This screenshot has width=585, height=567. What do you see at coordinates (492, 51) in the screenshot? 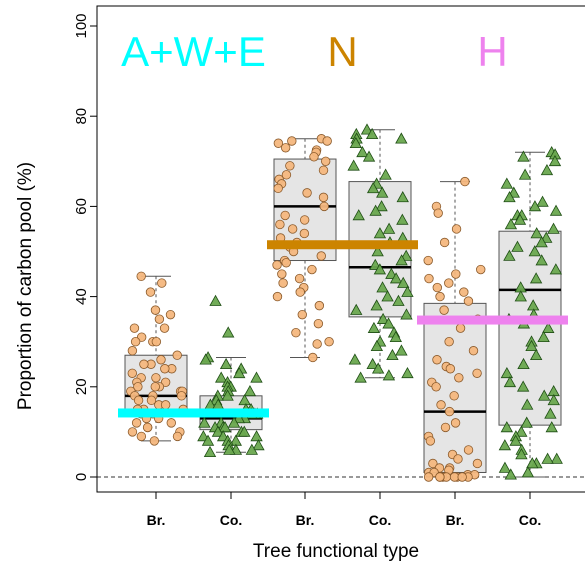
I see `group-label: H` at bounding box center [492, 51].